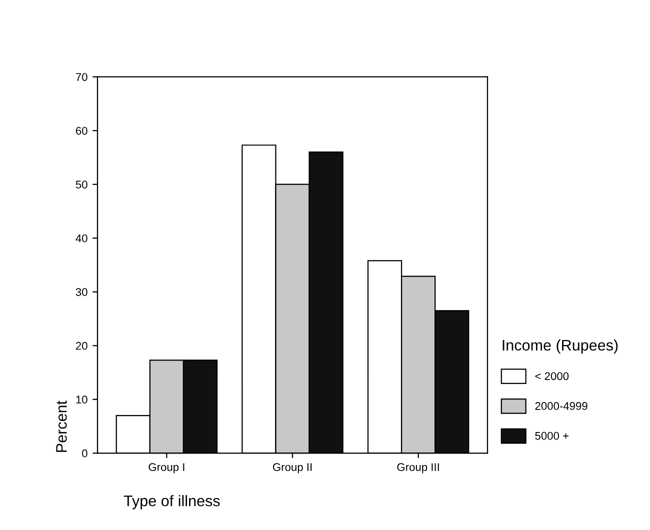 Image resolution: width=650 pixels, height=530 pixels. I want to click on y-tick-label: 60, so click(82, 130).